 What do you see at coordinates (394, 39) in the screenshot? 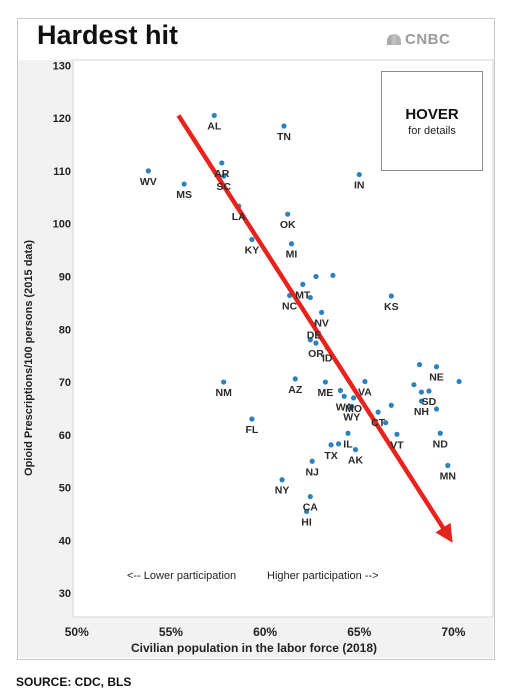
I see `peacock-icon` at bounding box center [394, 39].